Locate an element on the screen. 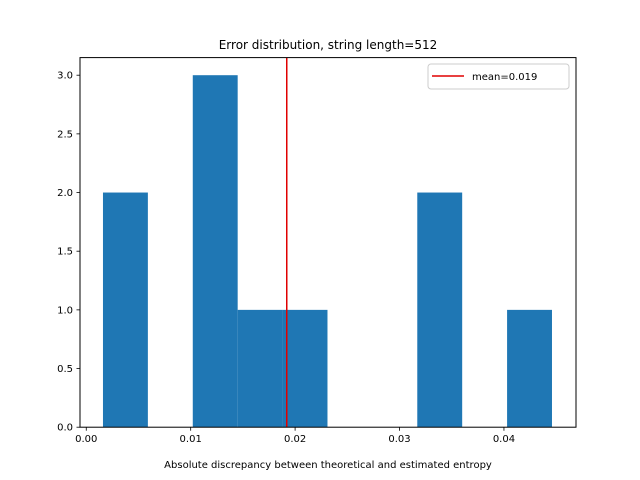 The width and height of the screenshot is (640, 480). y-axis-ticks: 0.0 0.5 1.0 1.5 2.0 2.5 3.0 is located at coordinates (68, 252).